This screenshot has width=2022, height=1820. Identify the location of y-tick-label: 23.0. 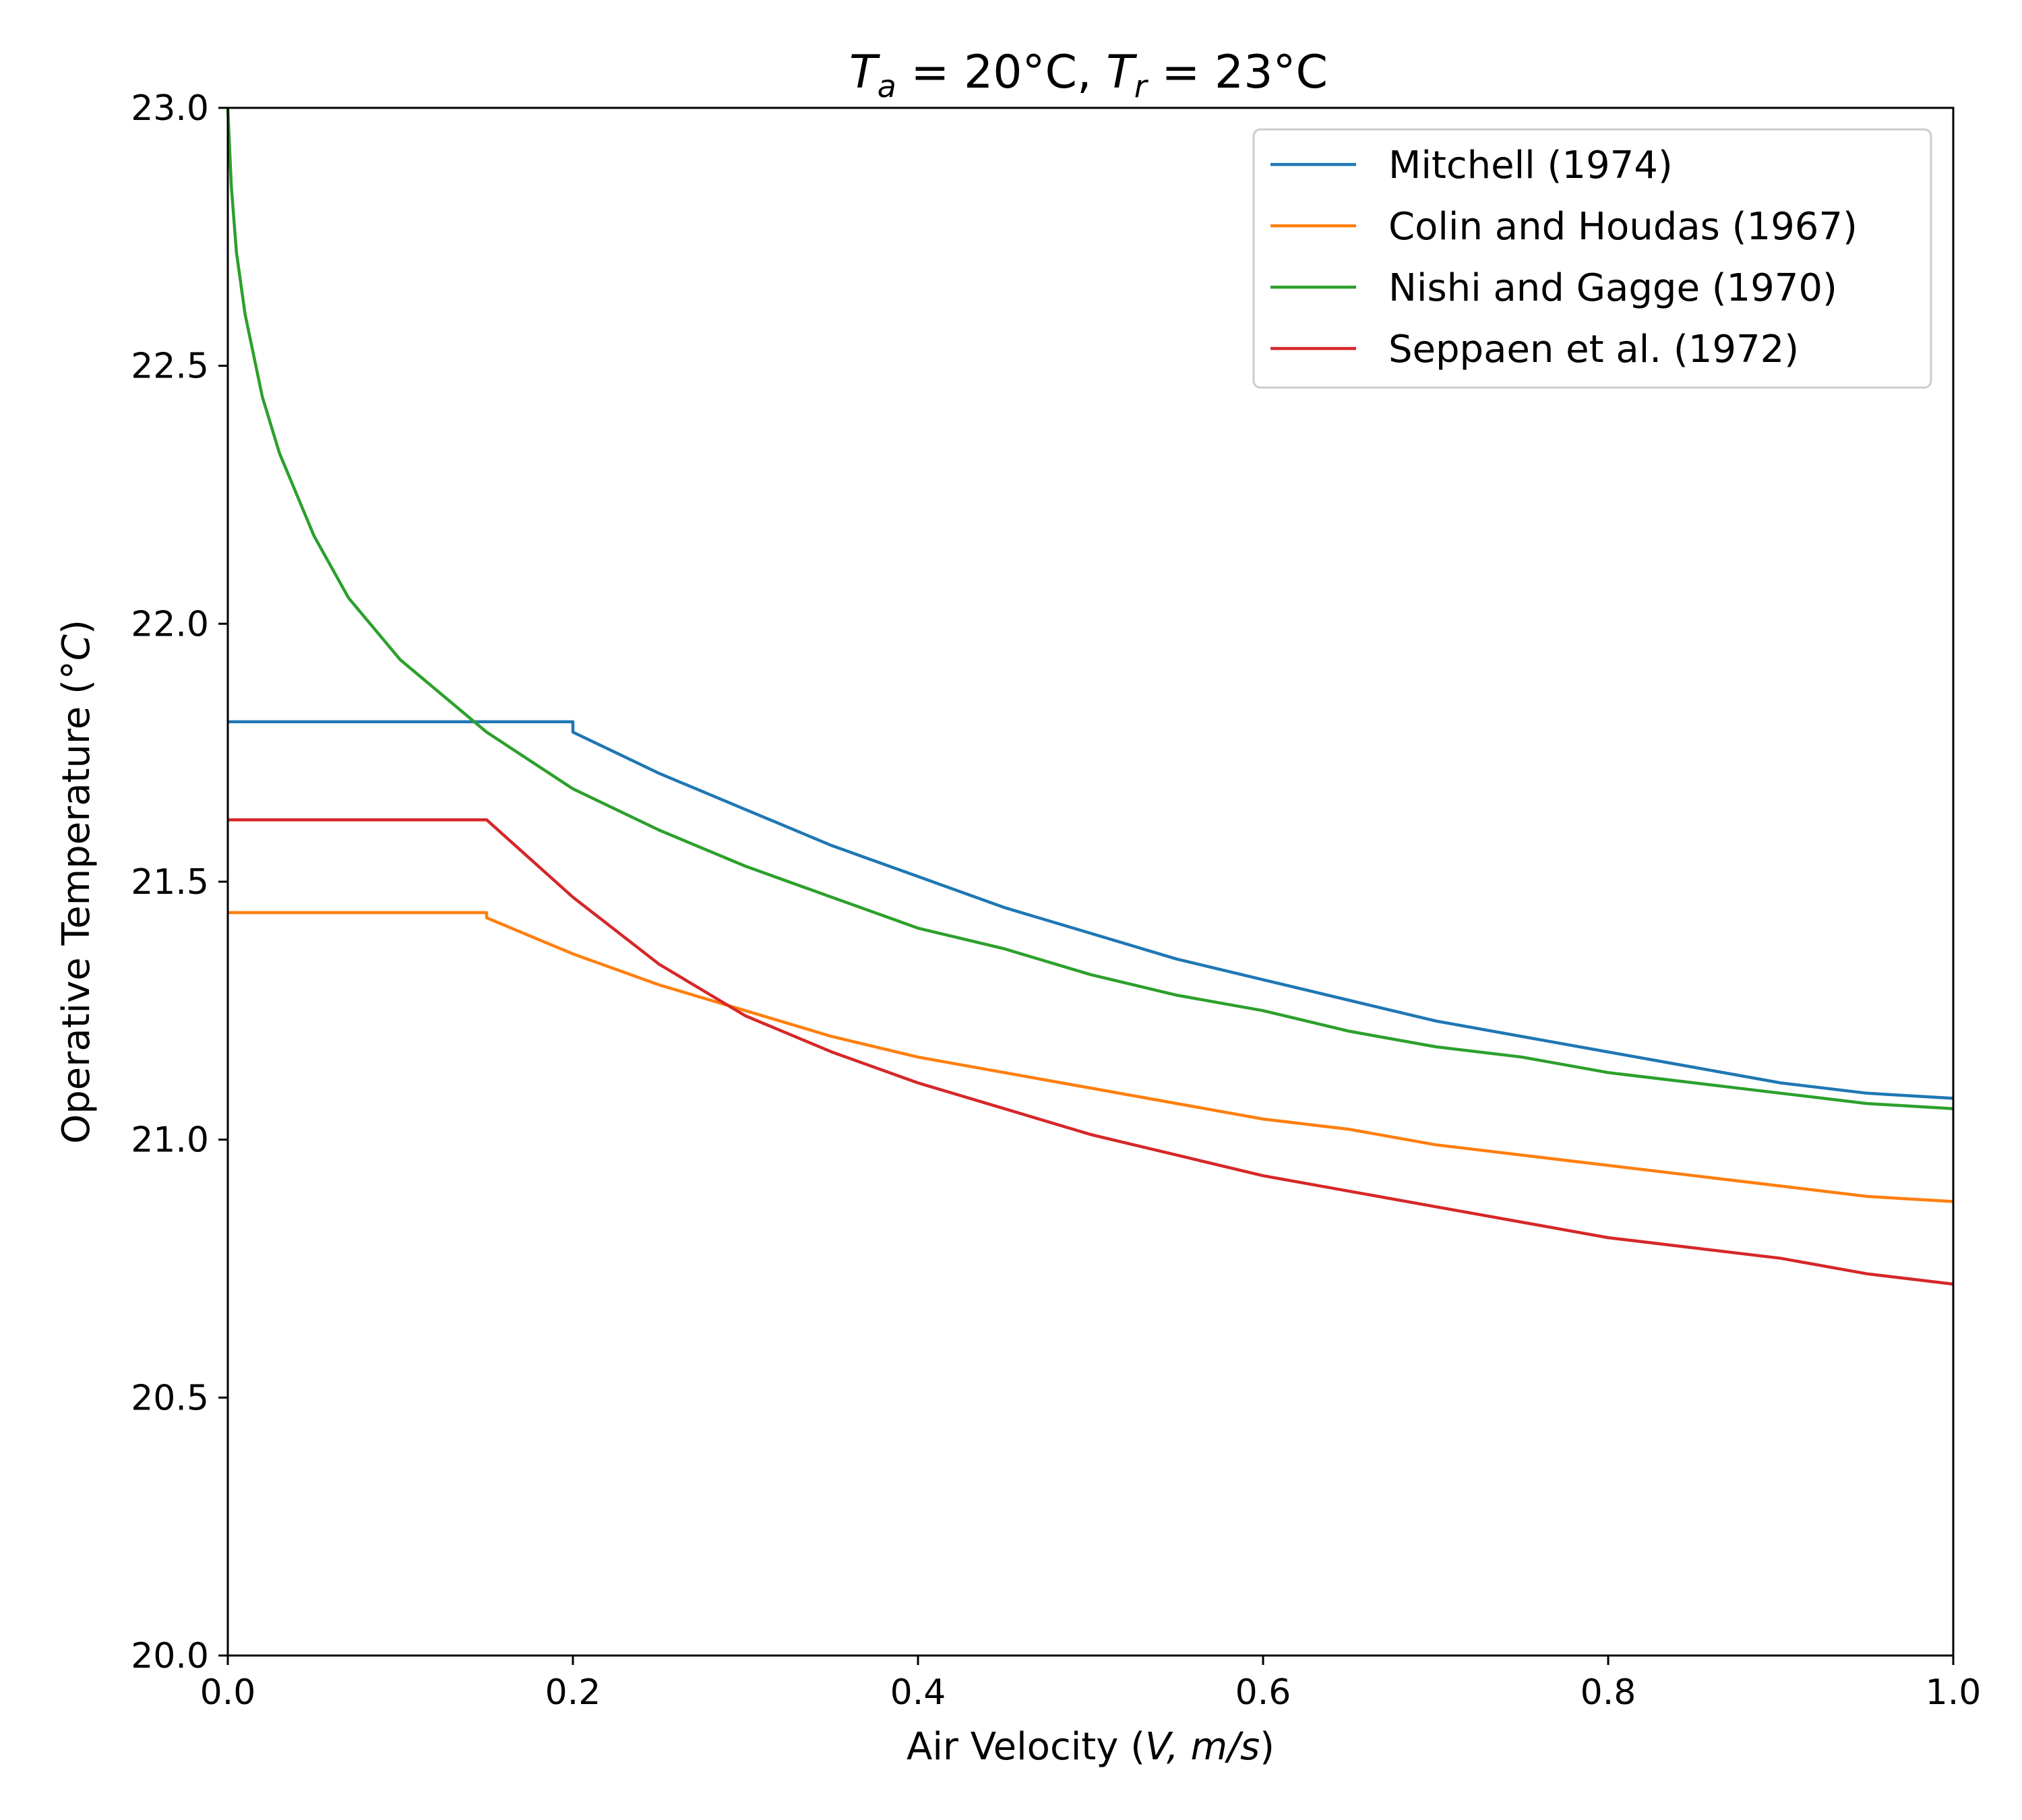
(170, 109).